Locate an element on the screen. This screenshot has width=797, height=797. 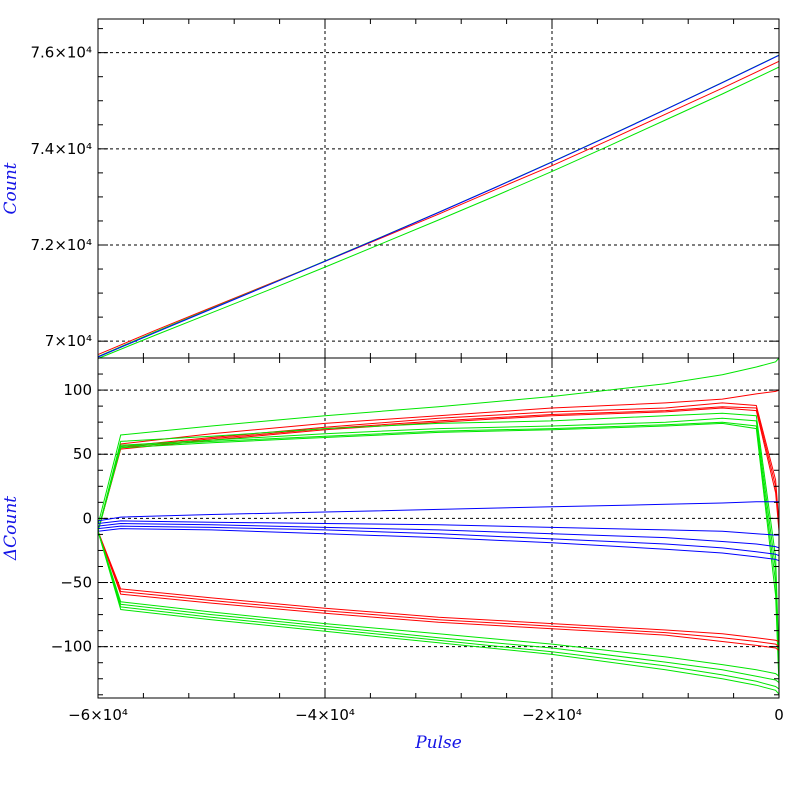
bot-y-tick-label: −100 is located at coordinates (71, 647).